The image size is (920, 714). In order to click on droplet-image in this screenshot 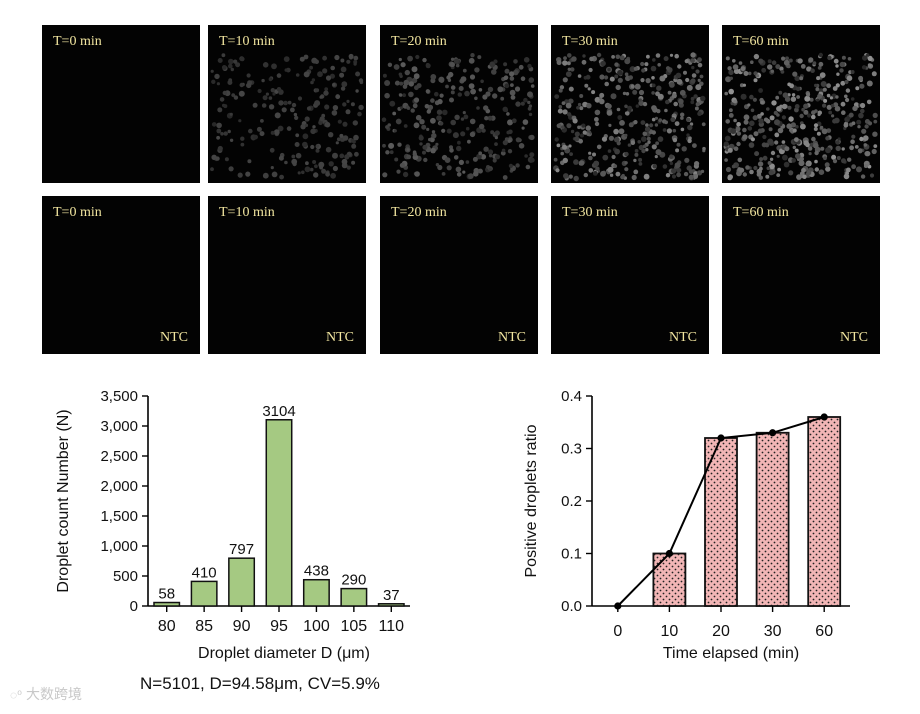, I will do `click(800, 116)`.